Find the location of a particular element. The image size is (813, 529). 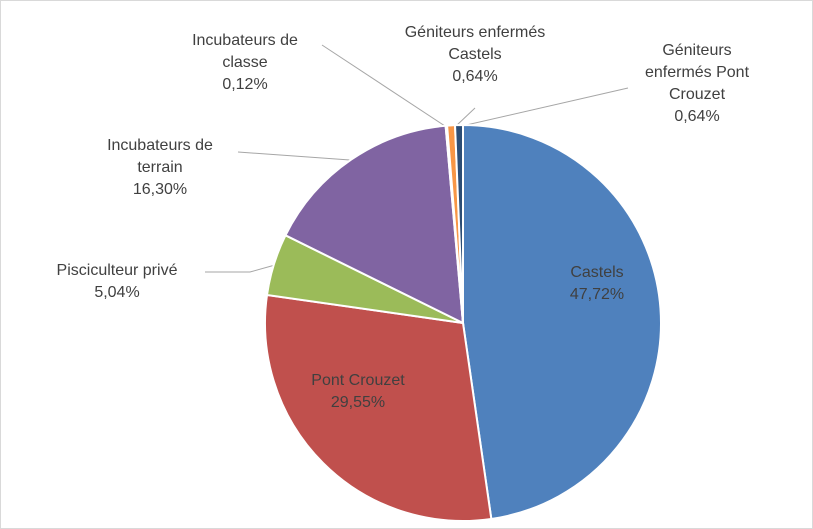

slice-label: Pont Crouzet 29,55% is located at coordinates (358, 392).